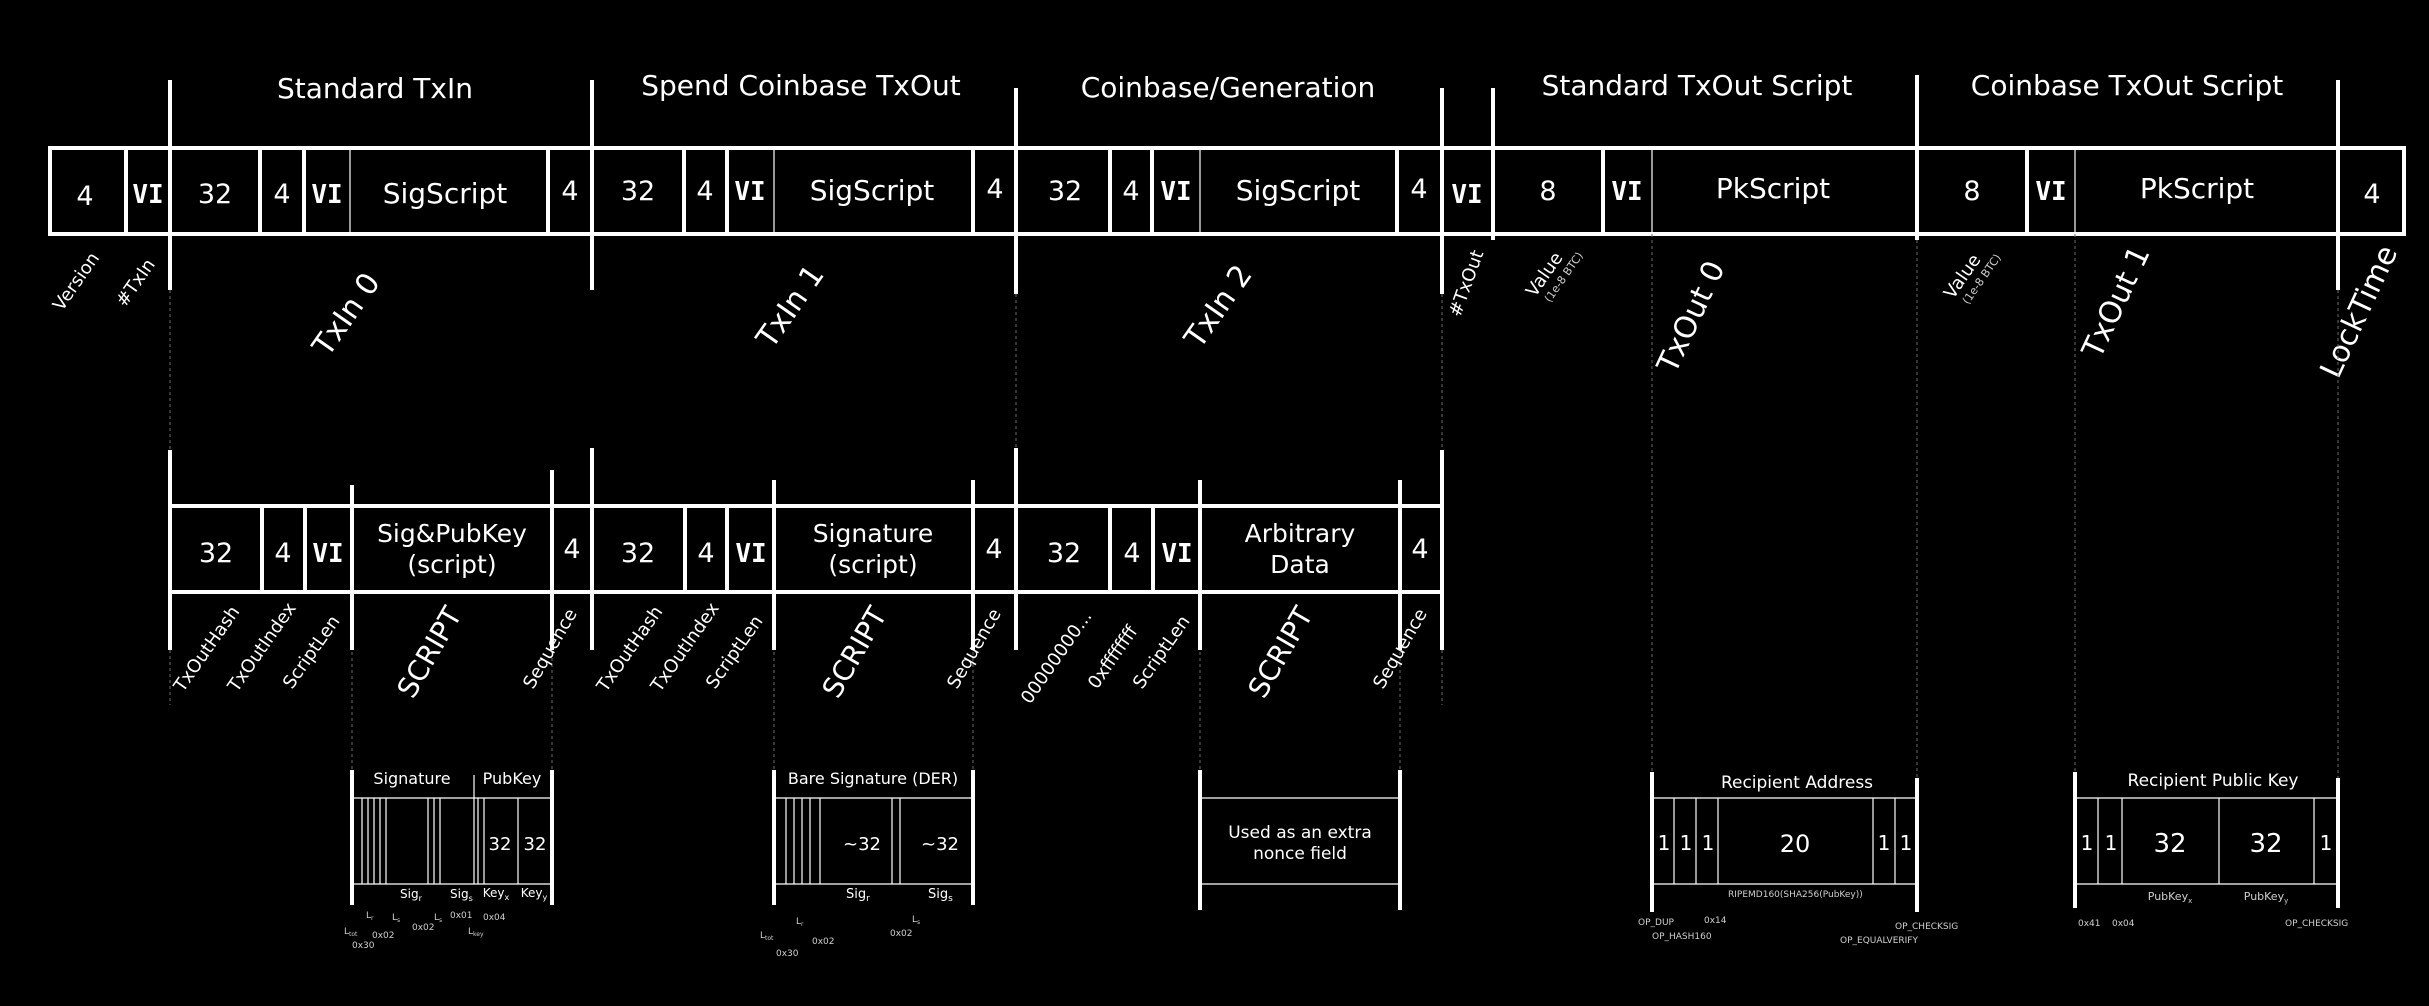 This screenshot has height=1006, width=2429. I want to click on detail-key-y-sub: y, so click(545, 897).